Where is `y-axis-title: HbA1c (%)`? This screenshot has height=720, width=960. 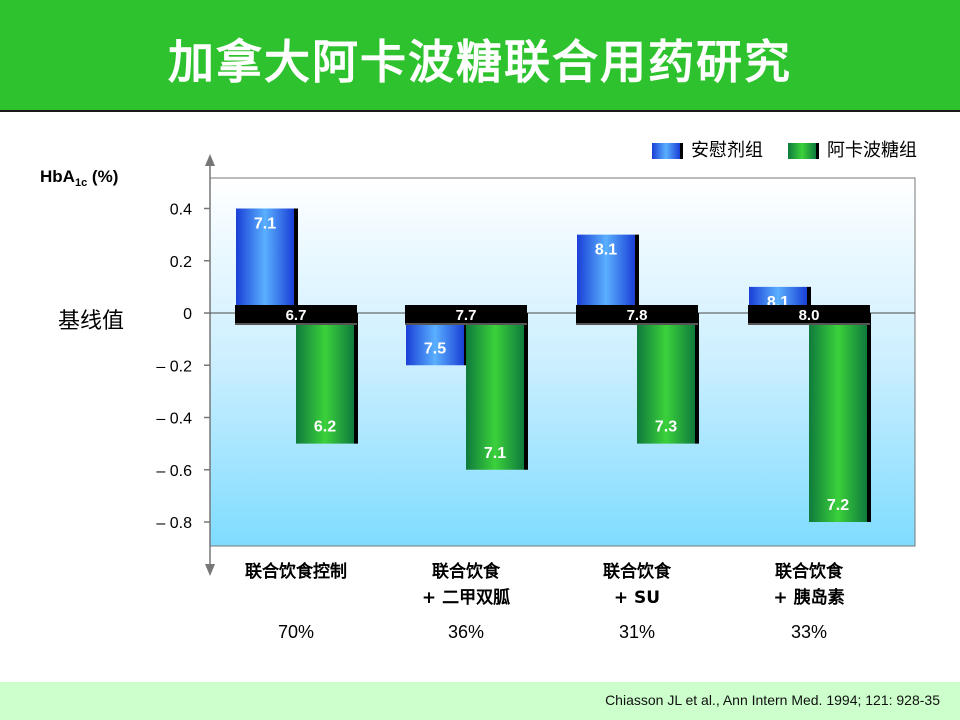 y-axis-title: HbA1c (%) is located at coordinates (79, 178).